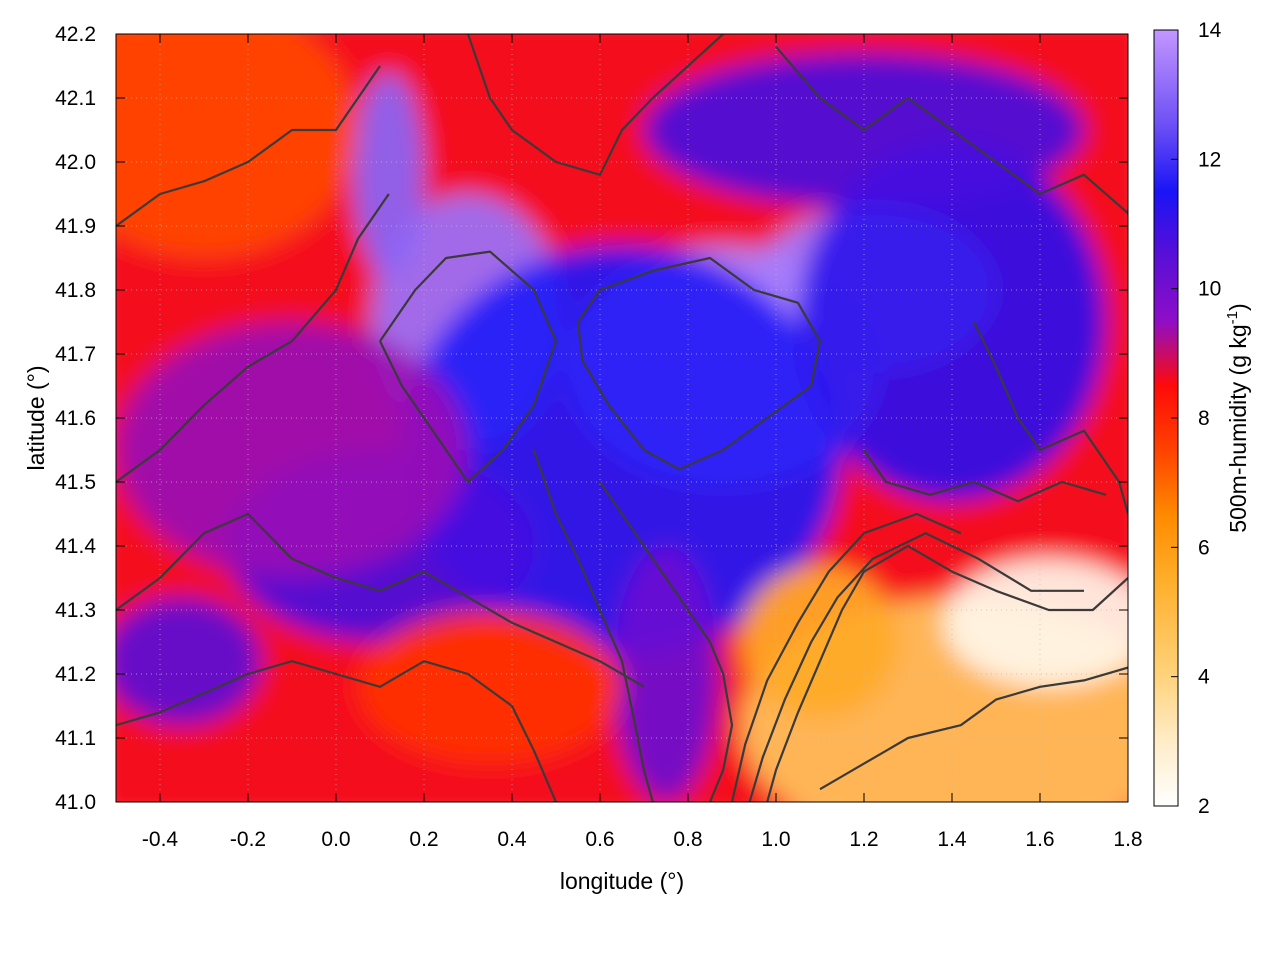  I want to click on x-tick-label: 1.2, so click(863, 839).